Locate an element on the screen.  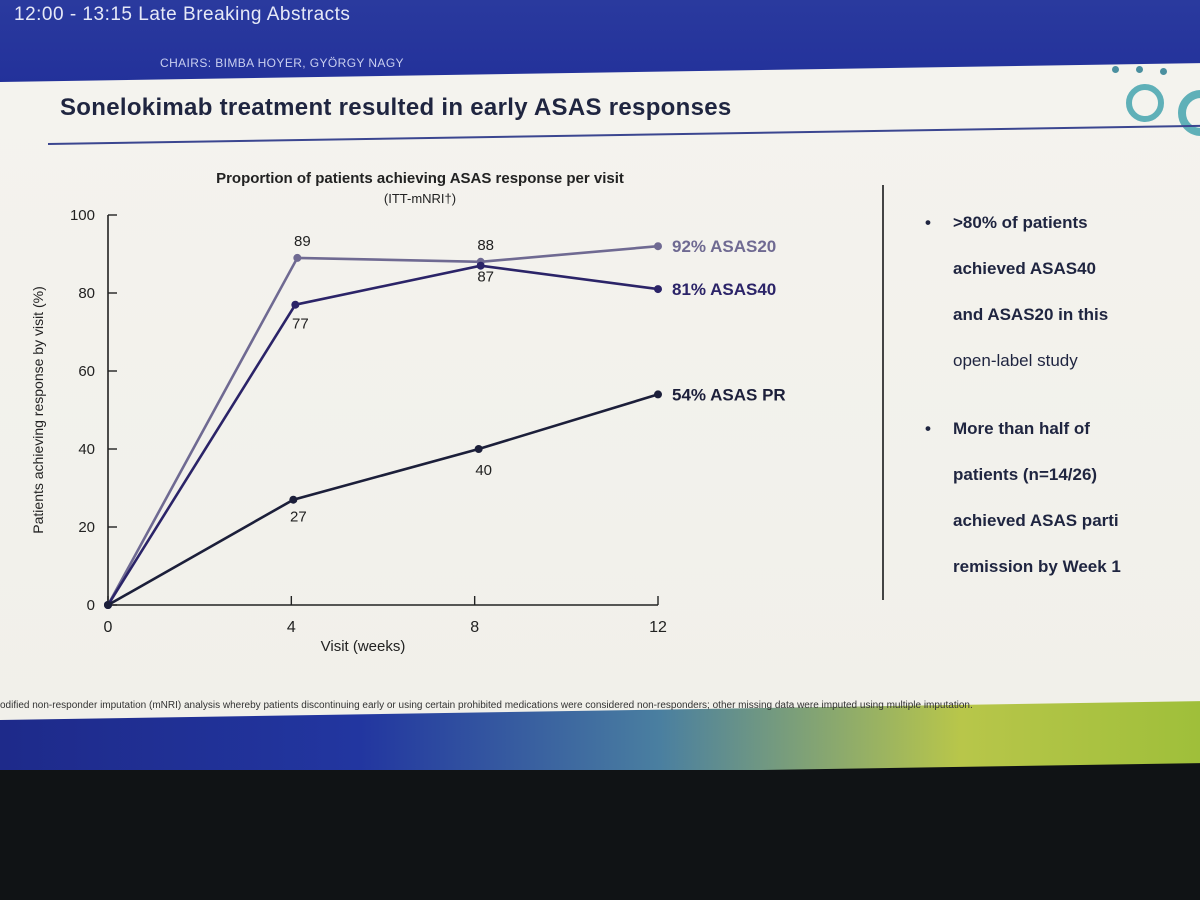
data-label: 88 is located at coordinates (485, 245).